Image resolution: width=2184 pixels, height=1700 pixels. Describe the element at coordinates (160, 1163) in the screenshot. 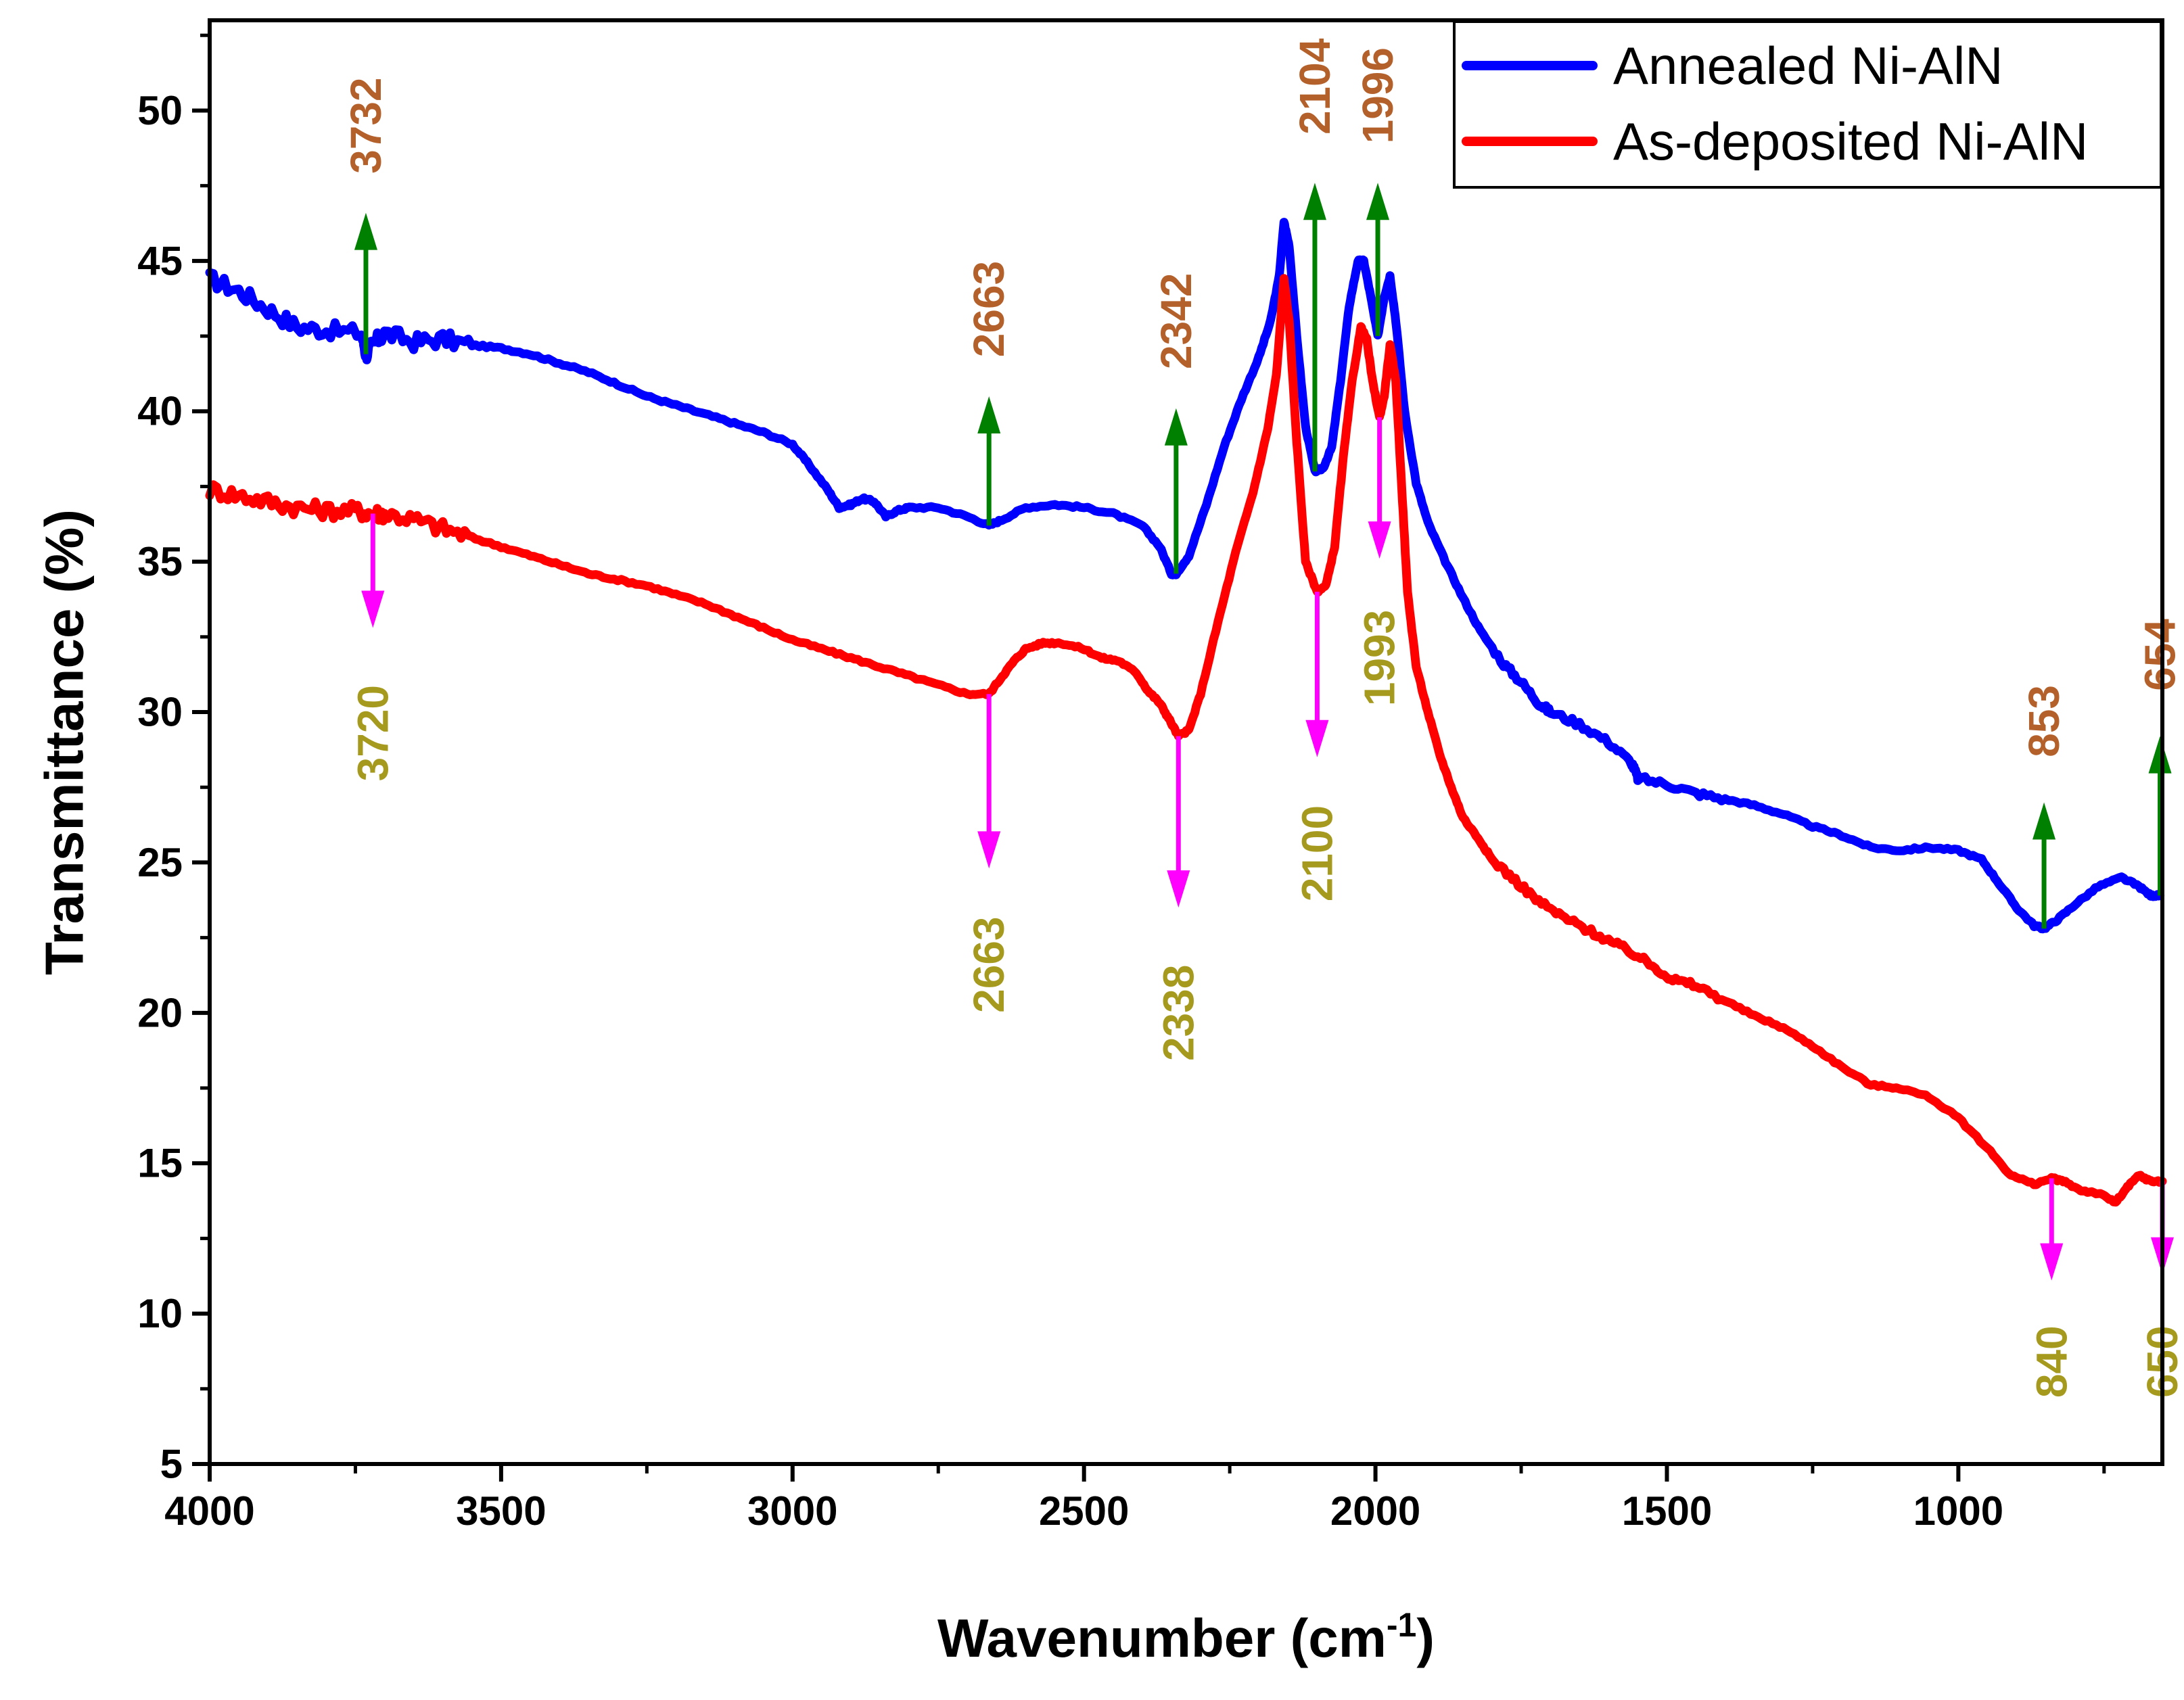

I see `y-tick-label: 15` at that location.